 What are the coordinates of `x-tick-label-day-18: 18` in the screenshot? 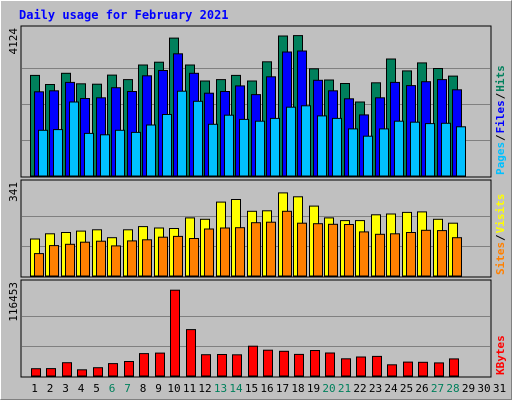 It's located at (297, 388).